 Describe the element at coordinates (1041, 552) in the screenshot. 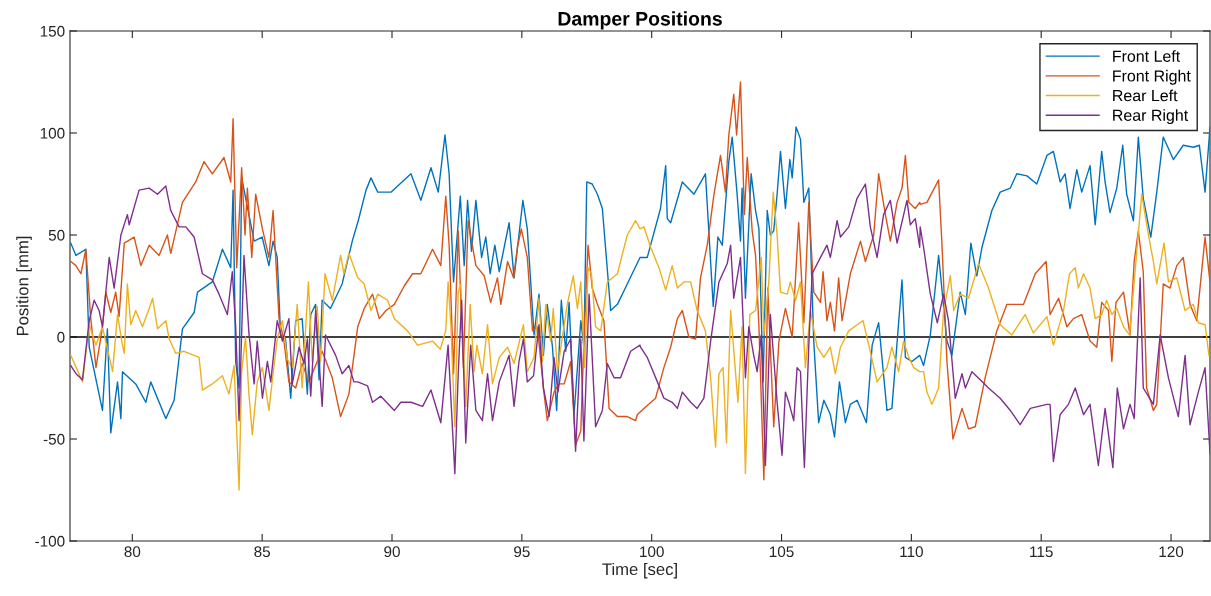

I see `x-tick-label: 115` at that location.